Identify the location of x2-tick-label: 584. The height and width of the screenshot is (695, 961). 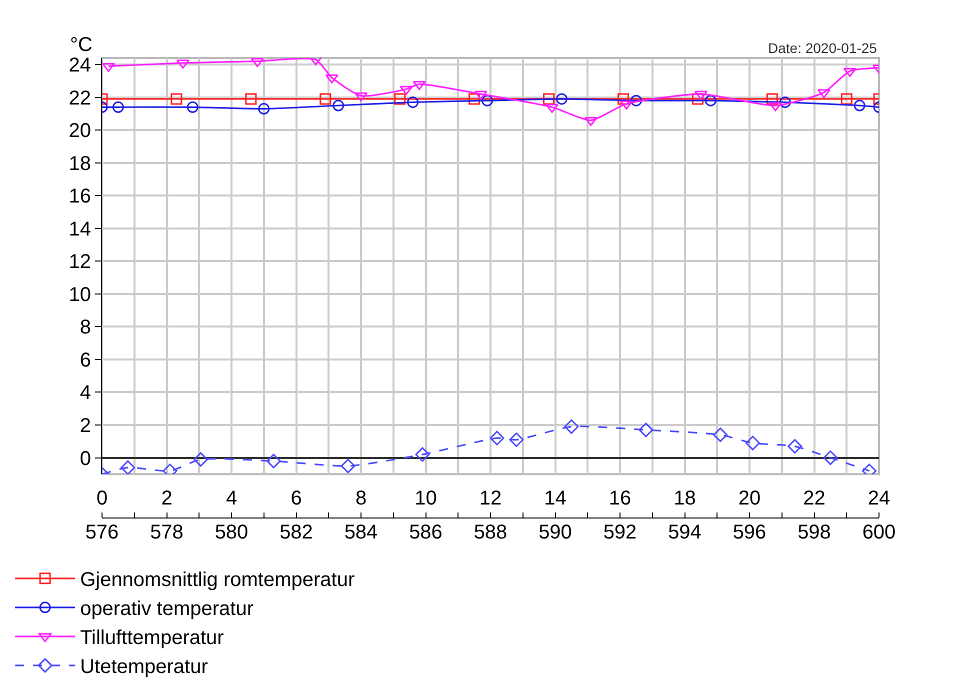
(361, 533).